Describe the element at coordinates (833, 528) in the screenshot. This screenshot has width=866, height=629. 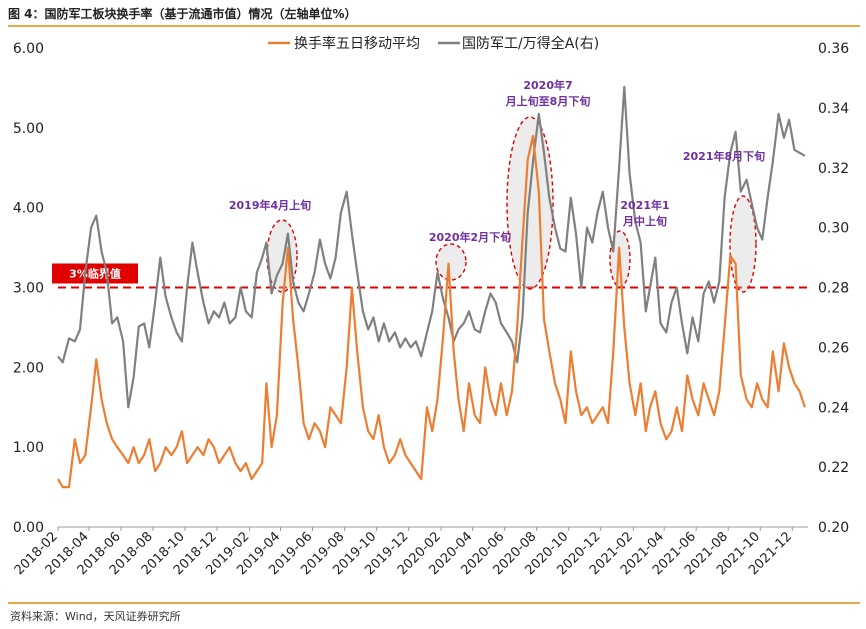
I see `y-right-tick-label: 0.20` at that location.